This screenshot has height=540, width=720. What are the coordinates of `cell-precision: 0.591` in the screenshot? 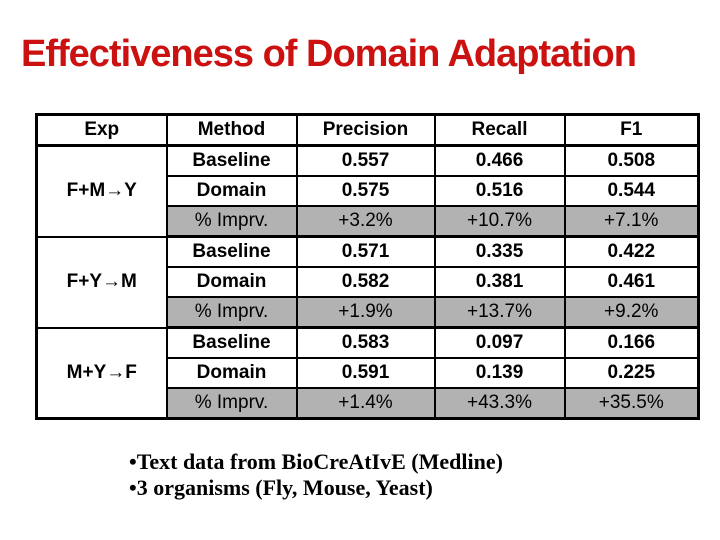 It's located at (365, 373).